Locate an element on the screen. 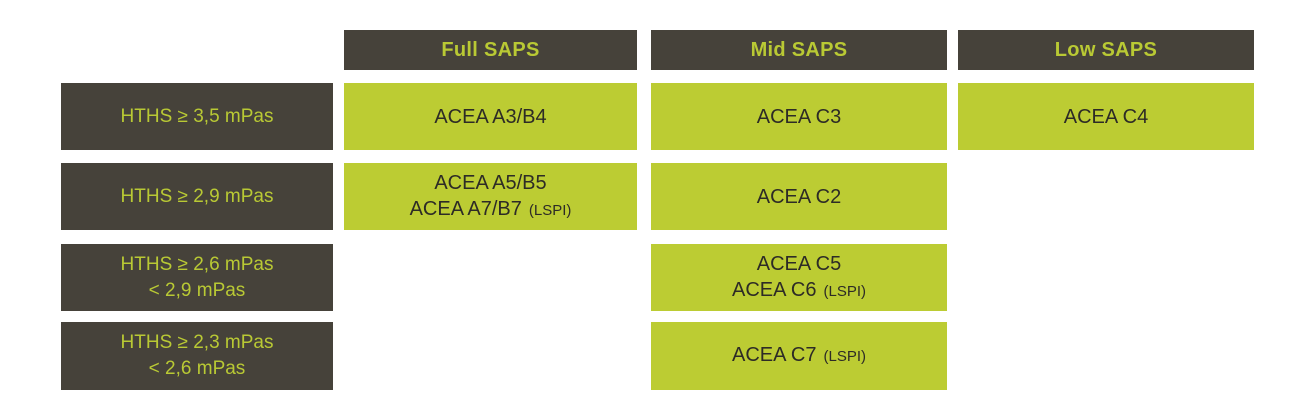 The height and width of the screenshot is (416, 1296). column-header-full-saps: Full SAPS is located at coordinates (490, 50).